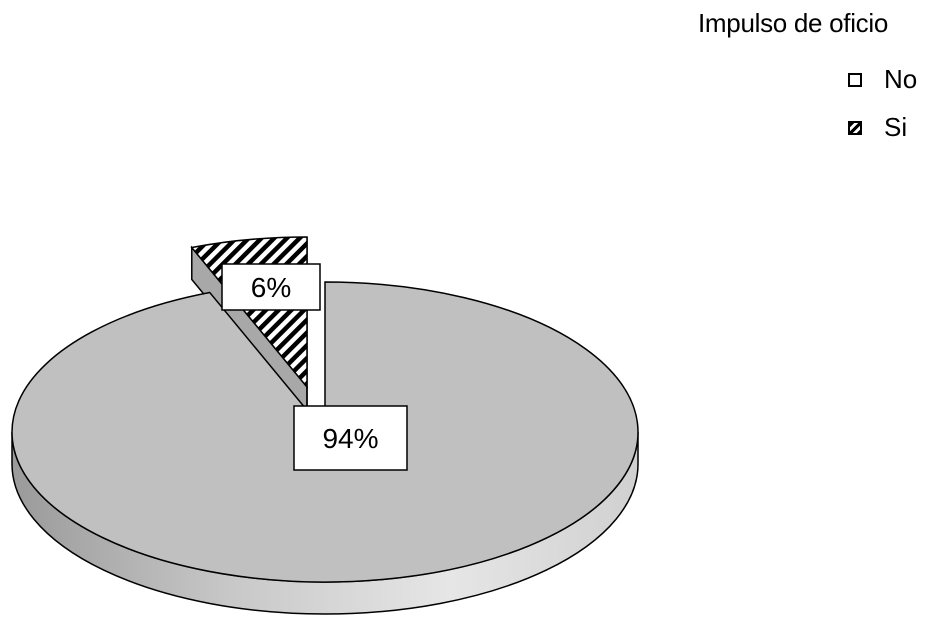 The image size is (929, 627). What do you see at coordinates (793, 23) in the screenshot?
I see `legend-title: Impulso de oficio` at bounding box center [793, 23].